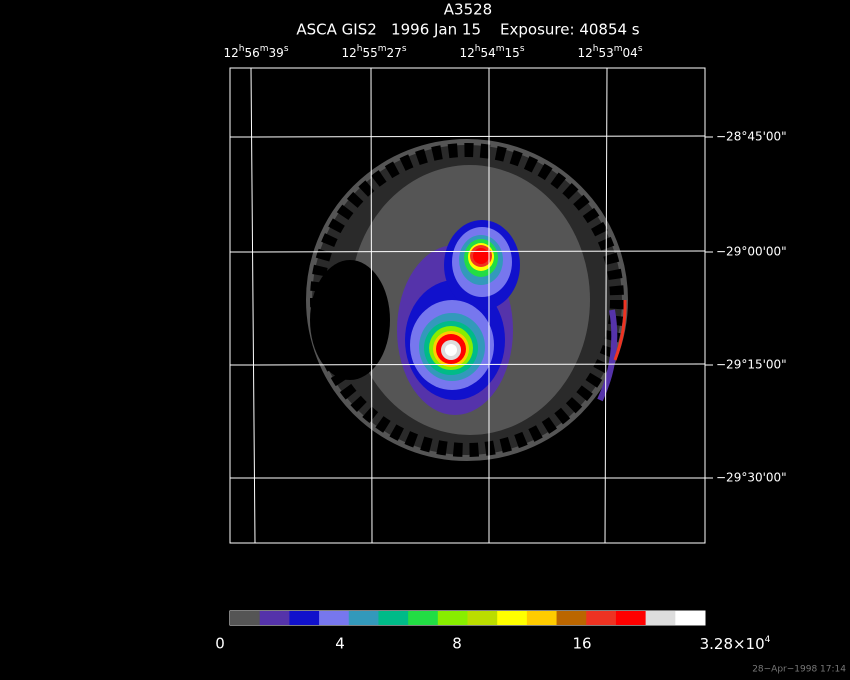  Describe the element at coordinates (799, 670) in the screenshot. I see `timestamp: 28−Apr−1998 17:14` at that location.